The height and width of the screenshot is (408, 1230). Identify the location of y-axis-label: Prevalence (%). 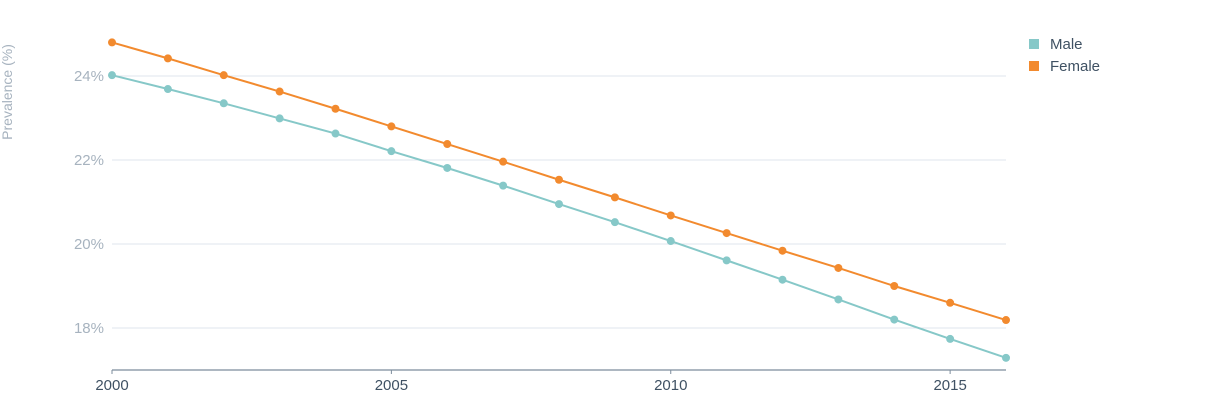
(7, 92).